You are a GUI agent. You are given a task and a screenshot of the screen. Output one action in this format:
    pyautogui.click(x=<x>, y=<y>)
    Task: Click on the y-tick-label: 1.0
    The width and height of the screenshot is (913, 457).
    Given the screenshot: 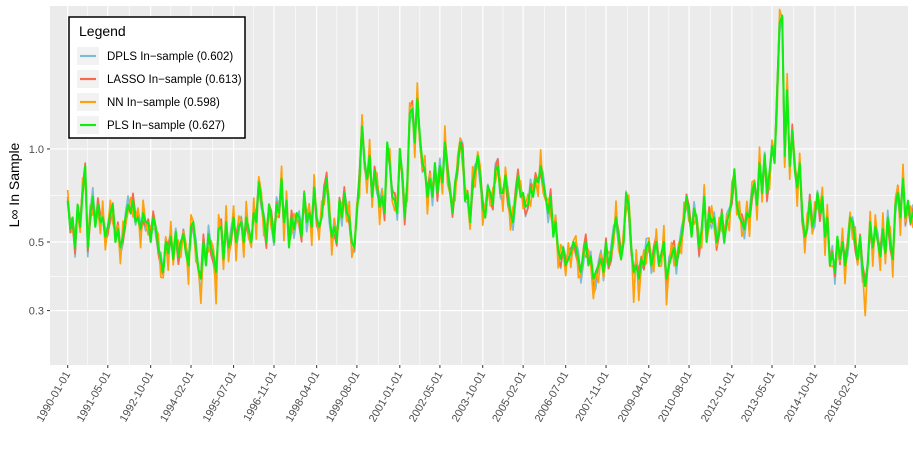 What is the action you would take?
    pyautogui.click(x=36, y=150)
    